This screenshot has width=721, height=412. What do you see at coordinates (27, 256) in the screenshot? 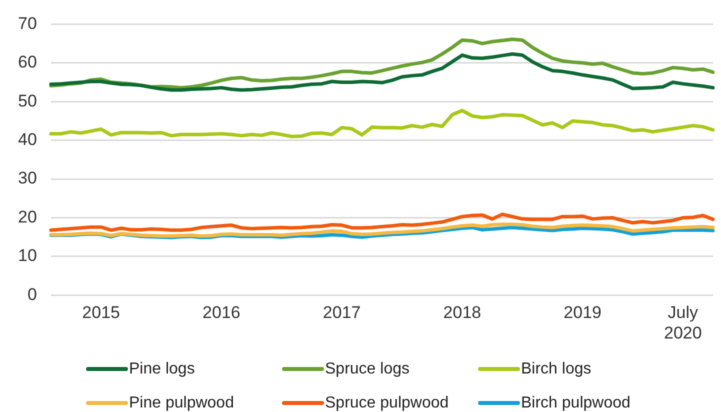
I see `y-tick-label: 10` at bounding box center [27, 256].